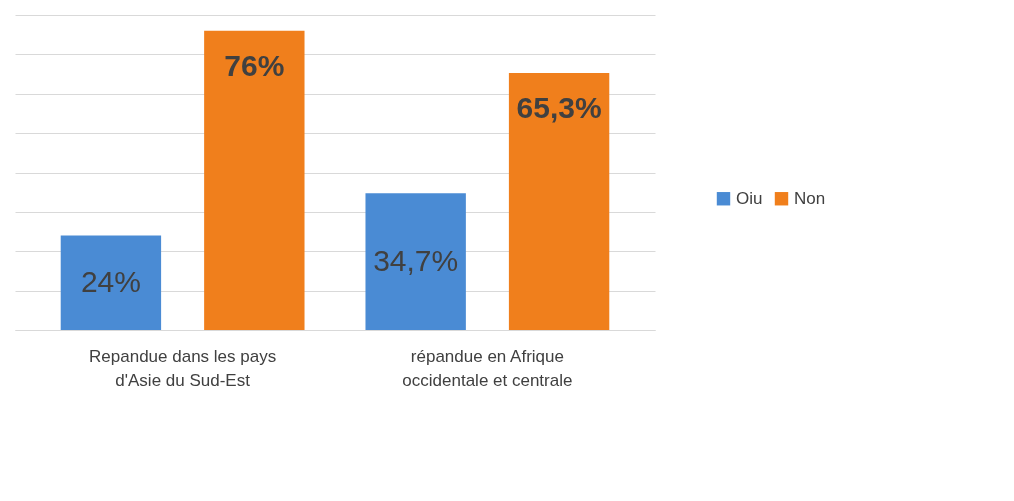 Image resolution: width=1014 pixels, height=501 pixels. Describe the element at coordinates (254, 65) in the screenshot. I see `data-label: 76%` at that location.